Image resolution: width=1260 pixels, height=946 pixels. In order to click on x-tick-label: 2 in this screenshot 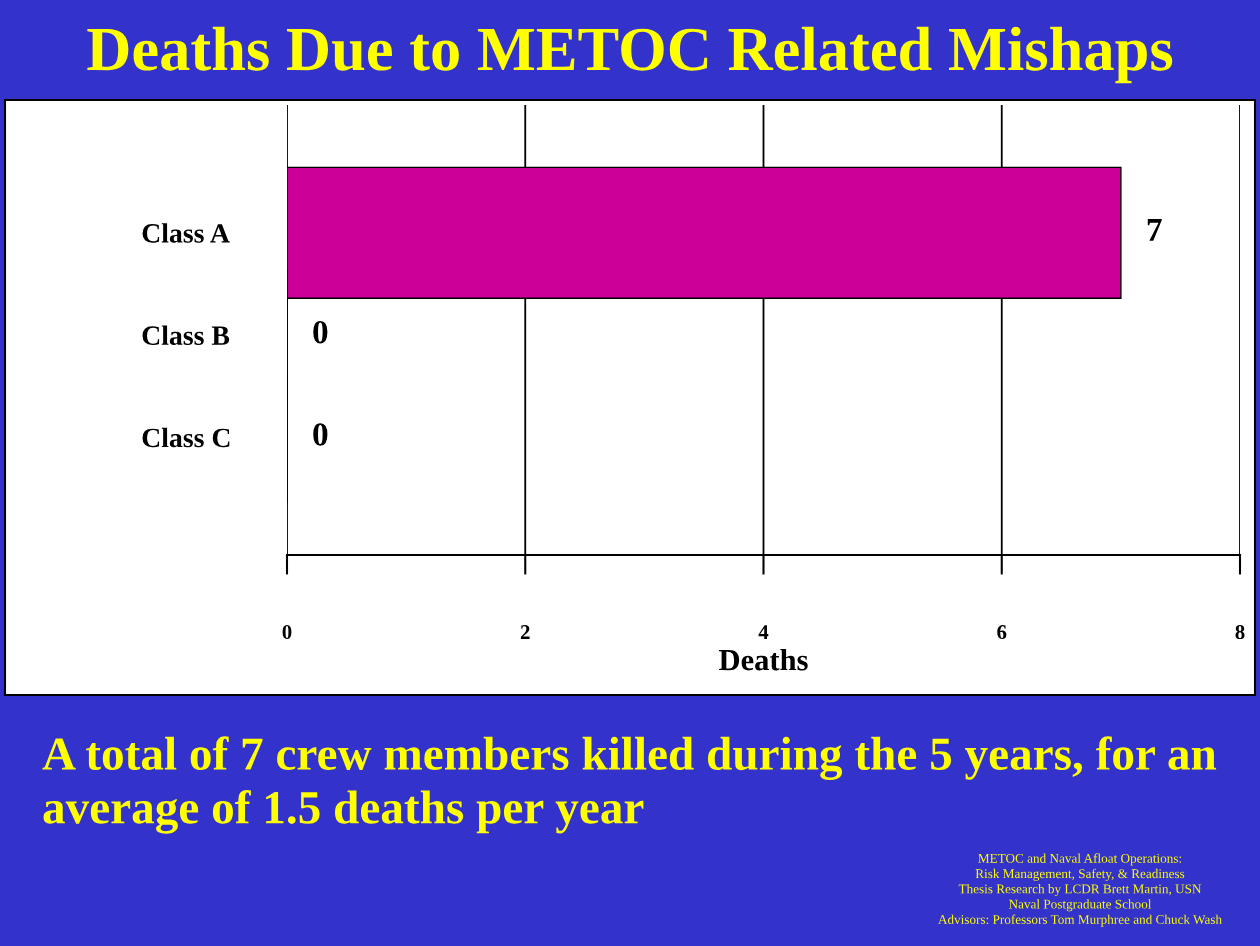, I will do `click(525, 632)`.